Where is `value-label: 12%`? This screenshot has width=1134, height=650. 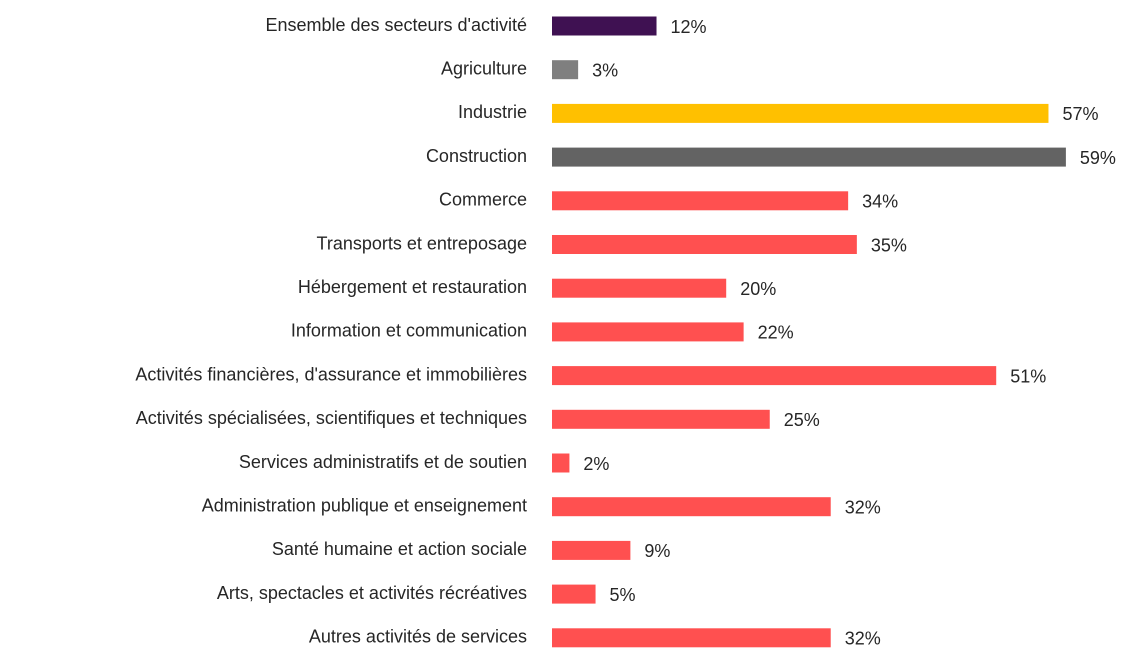 value-label: 12% is located at coordinates (689, 27).